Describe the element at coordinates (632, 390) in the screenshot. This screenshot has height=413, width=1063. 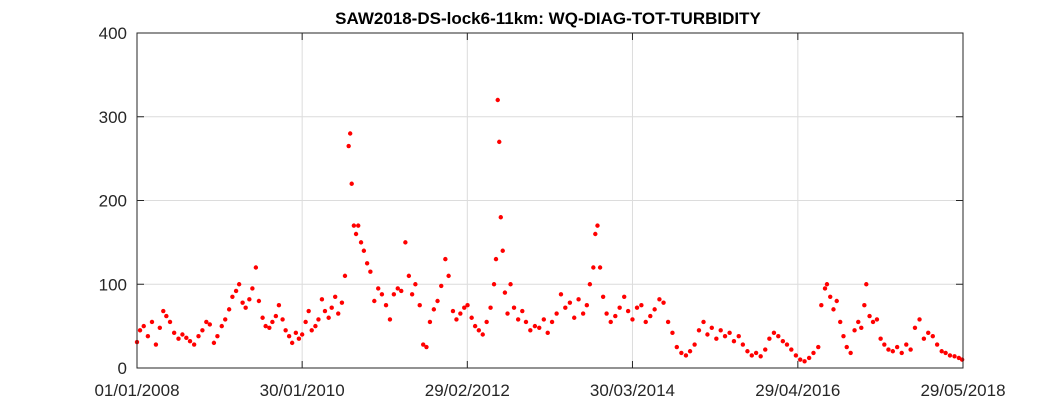
I see `x-tick-label: 30/03/2014` at that location.